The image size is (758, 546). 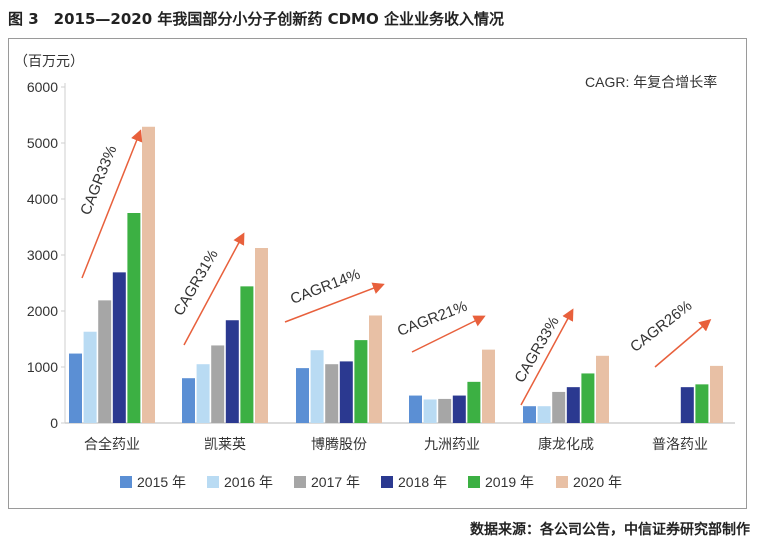 What do you see at coordinates (422, 482) in the screenshot?
I see `legend-label: 2018 年` at bounding box center [422, 482].